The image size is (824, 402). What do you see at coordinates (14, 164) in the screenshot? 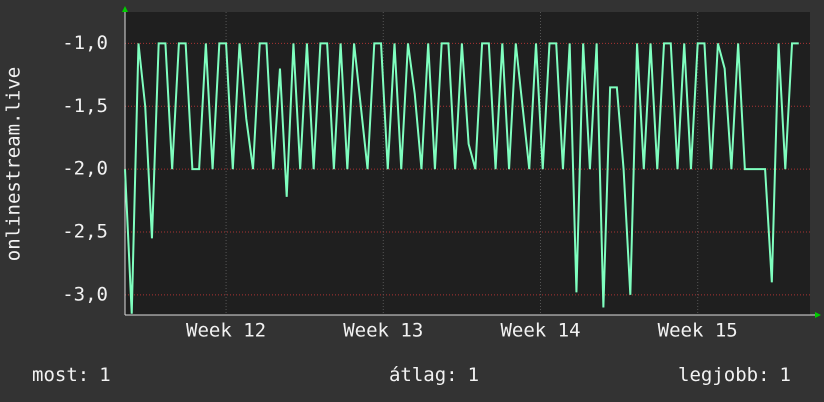
I see `y-axis-label: onlinestream.live` at bounding box center [14, 164].